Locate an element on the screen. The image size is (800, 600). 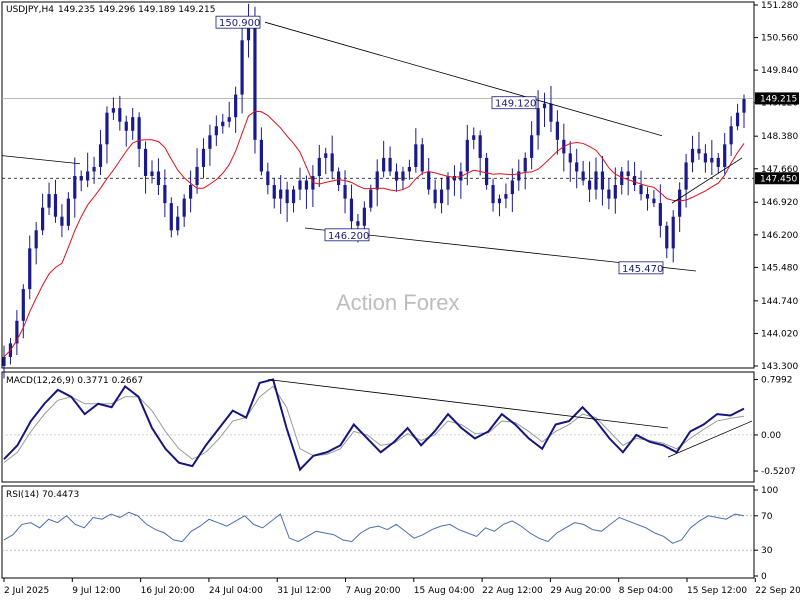
symbol-label: USDJPY,H4 is located at coordinates (30, 10).